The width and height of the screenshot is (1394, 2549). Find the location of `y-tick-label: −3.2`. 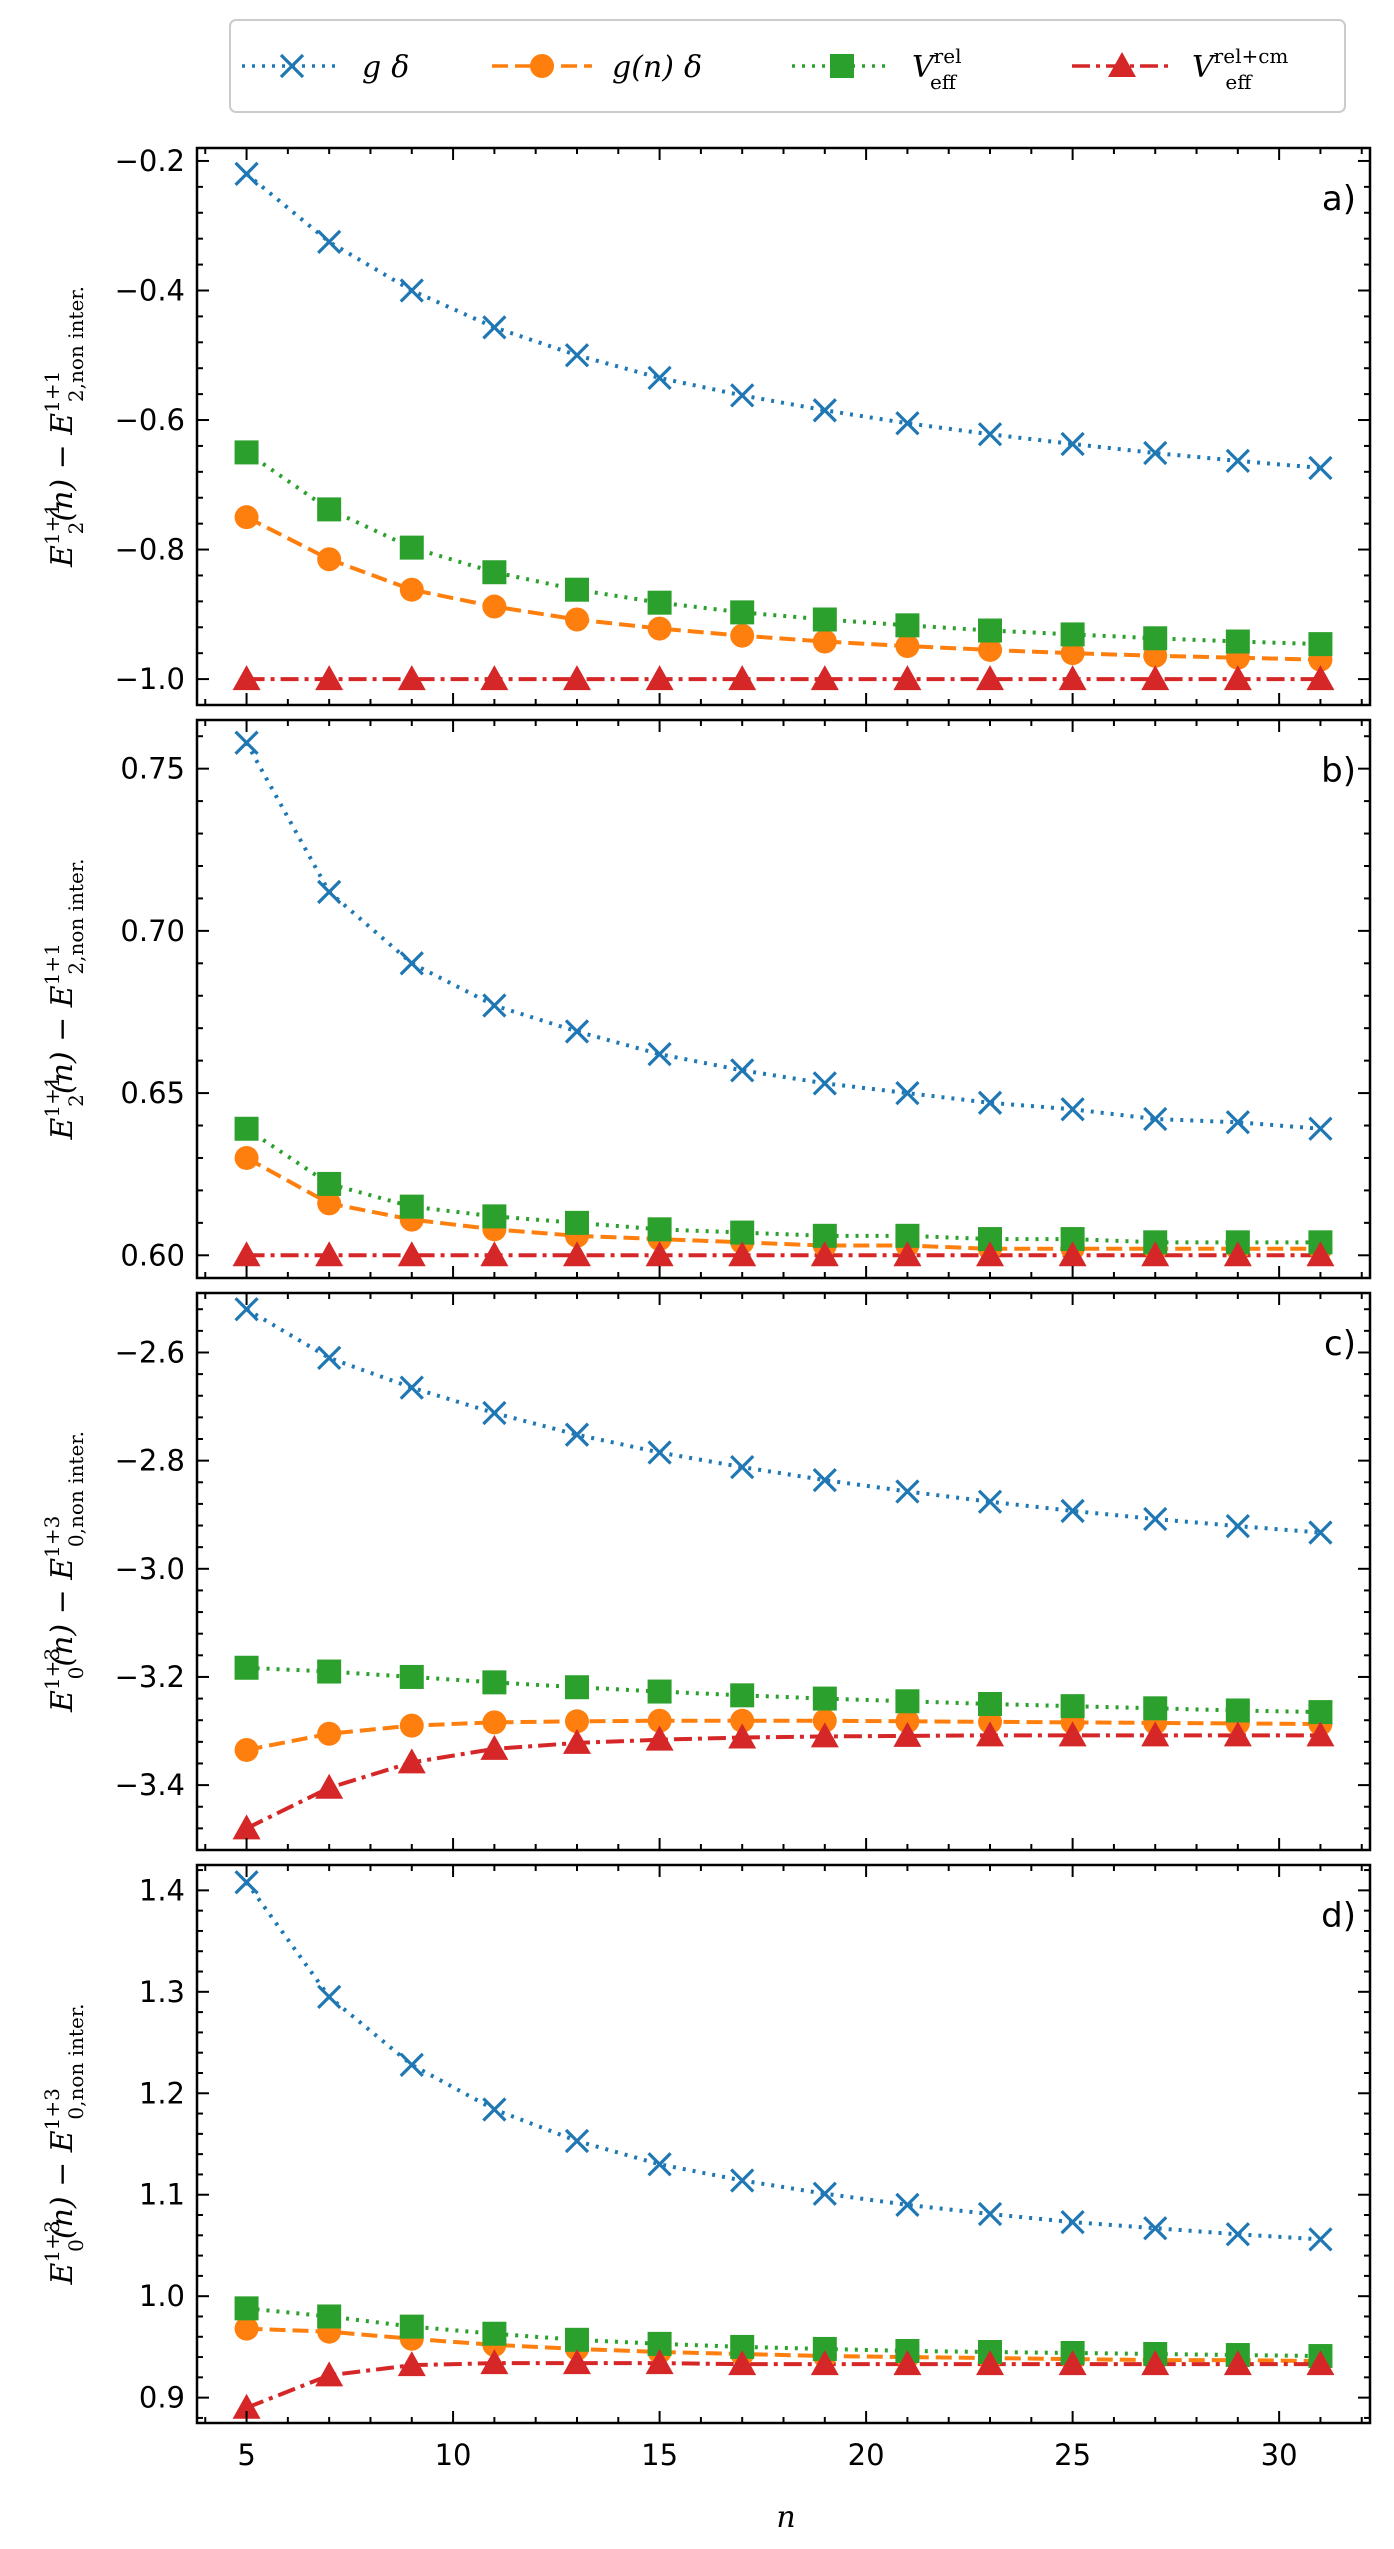

y-tick-label: −3.2 is located at coordinates (150, 1677).